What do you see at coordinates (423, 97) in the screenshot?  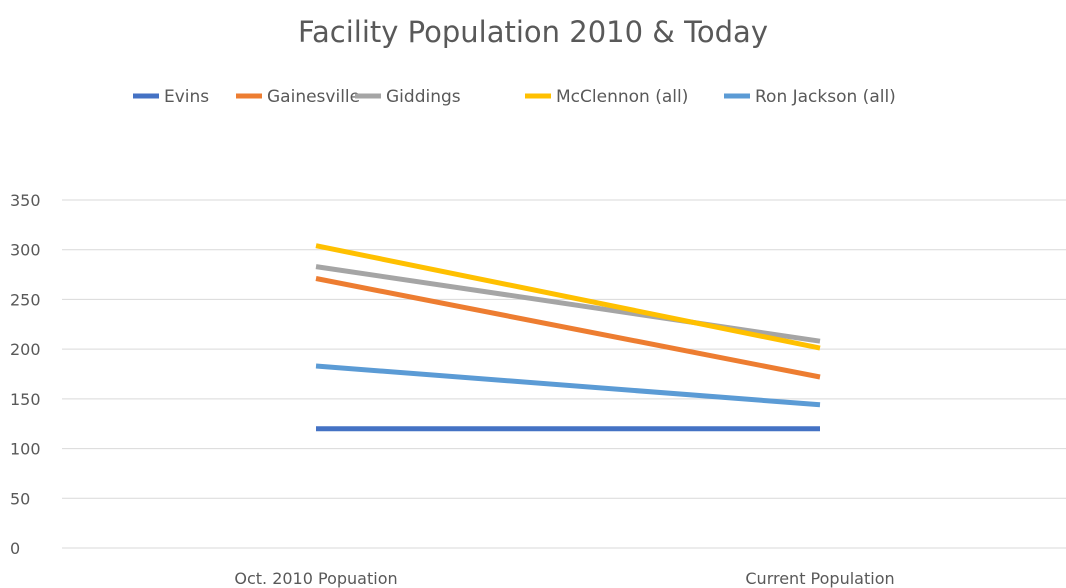 I see `legend-label: Giddings` at bounding box center [423, 97].